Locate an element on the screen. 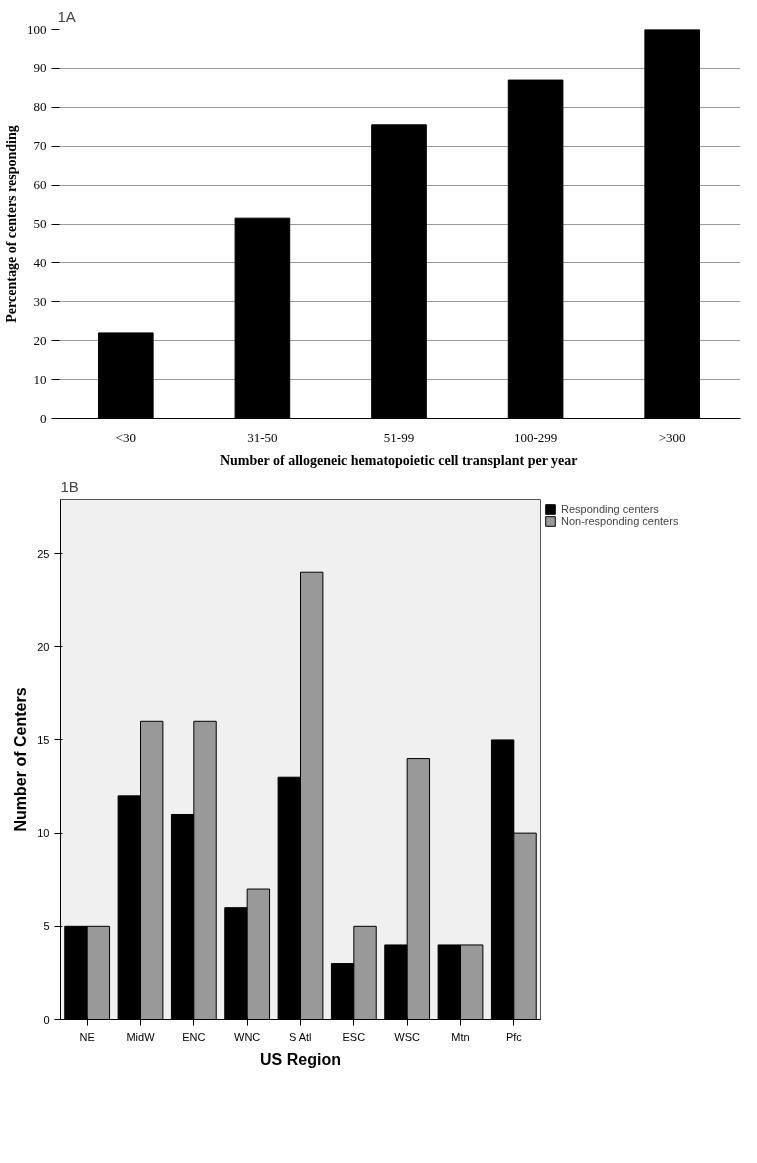 The height and width of the screenshot is (1163, 757). x-tick-label: 100-299 is located at coordinates (535, 437).